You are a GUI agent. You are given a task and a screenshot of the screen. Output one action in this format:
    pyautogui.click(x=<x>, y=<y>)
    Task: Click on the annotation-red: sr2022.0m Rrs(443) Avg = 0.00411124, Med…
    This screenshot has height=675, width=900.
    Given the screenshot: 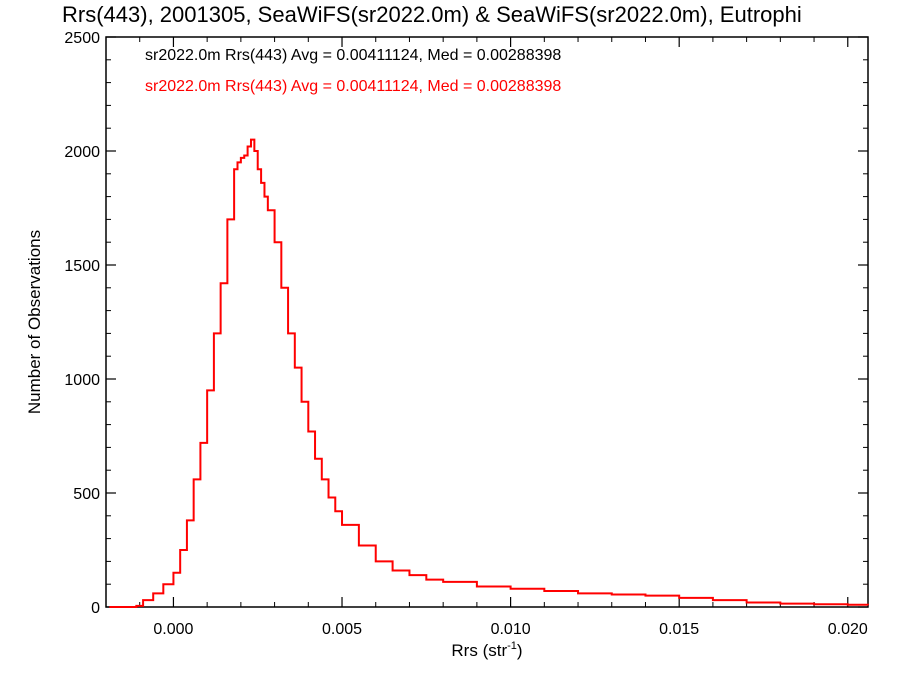 What is the action you would take?
    pyautogui.click(x=353, y=86)
    